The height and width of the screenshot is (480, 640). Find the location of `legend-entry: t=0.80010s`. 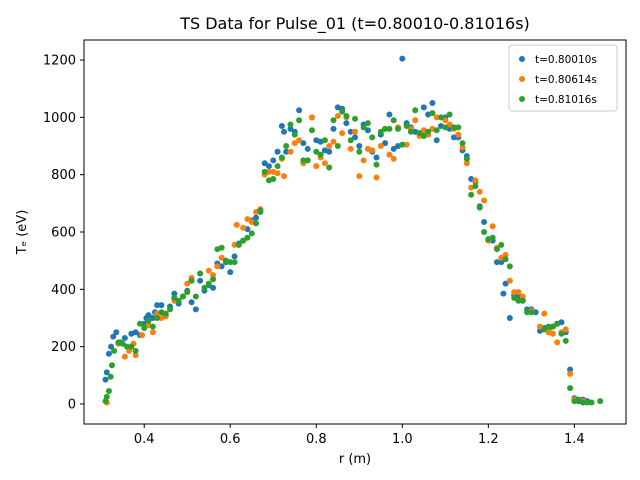

legend-entry: t=0.80010s is located at coordinates (566, 60).